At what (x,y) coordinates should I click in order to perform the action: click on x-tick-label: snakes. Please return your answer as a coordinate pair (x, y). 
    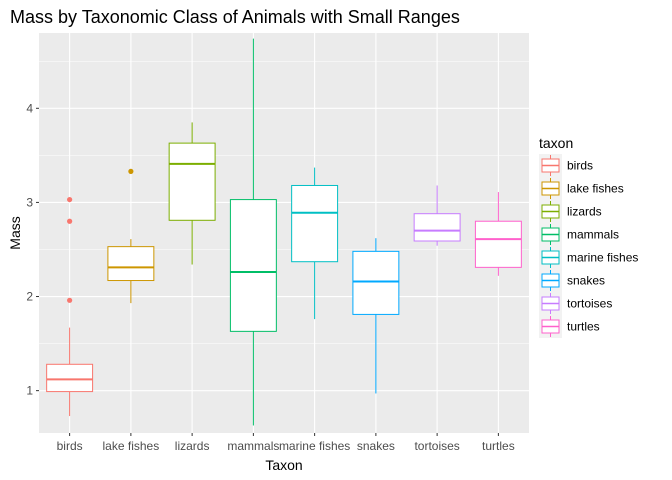
    Looking at the image, I should click on (376, 446).